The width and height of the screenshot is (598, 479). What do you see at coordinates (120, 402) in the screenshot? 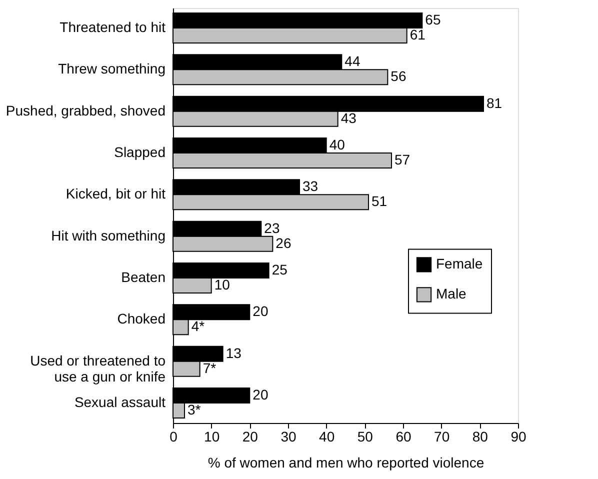
I see `y-tick-label: Sexual assault` at bounding box center [120, 402].